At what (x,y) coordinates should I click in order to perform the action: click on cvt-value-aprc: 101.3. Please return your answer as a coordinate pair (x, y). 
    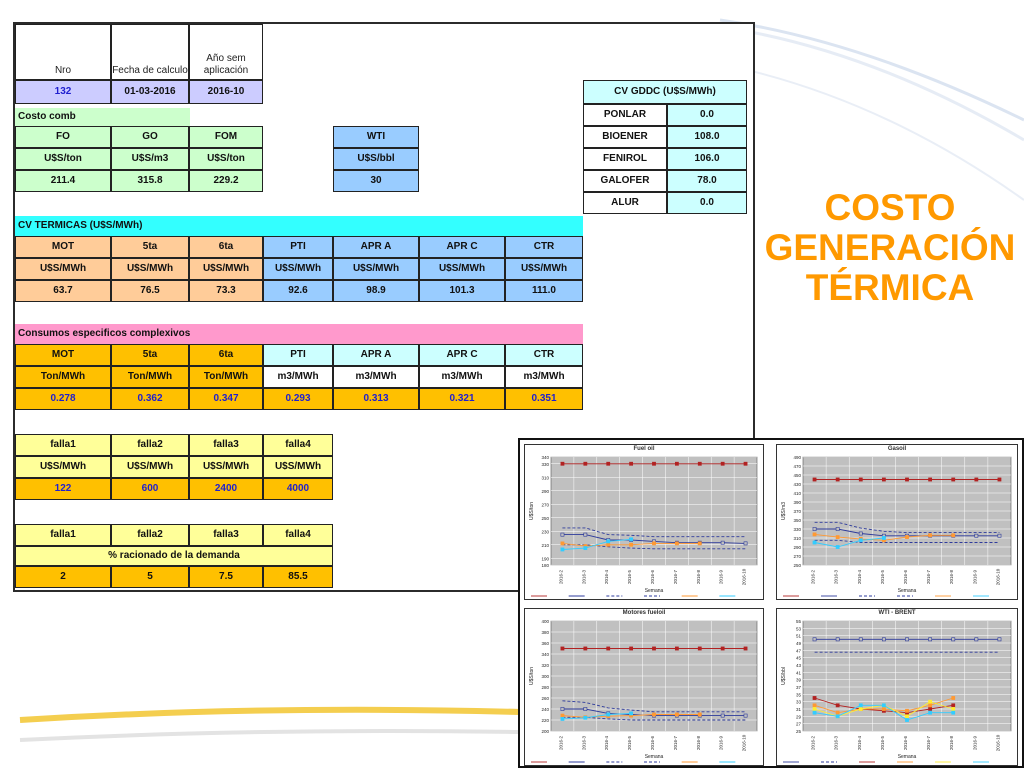
    Looking at the image, I should click on (462, 291).